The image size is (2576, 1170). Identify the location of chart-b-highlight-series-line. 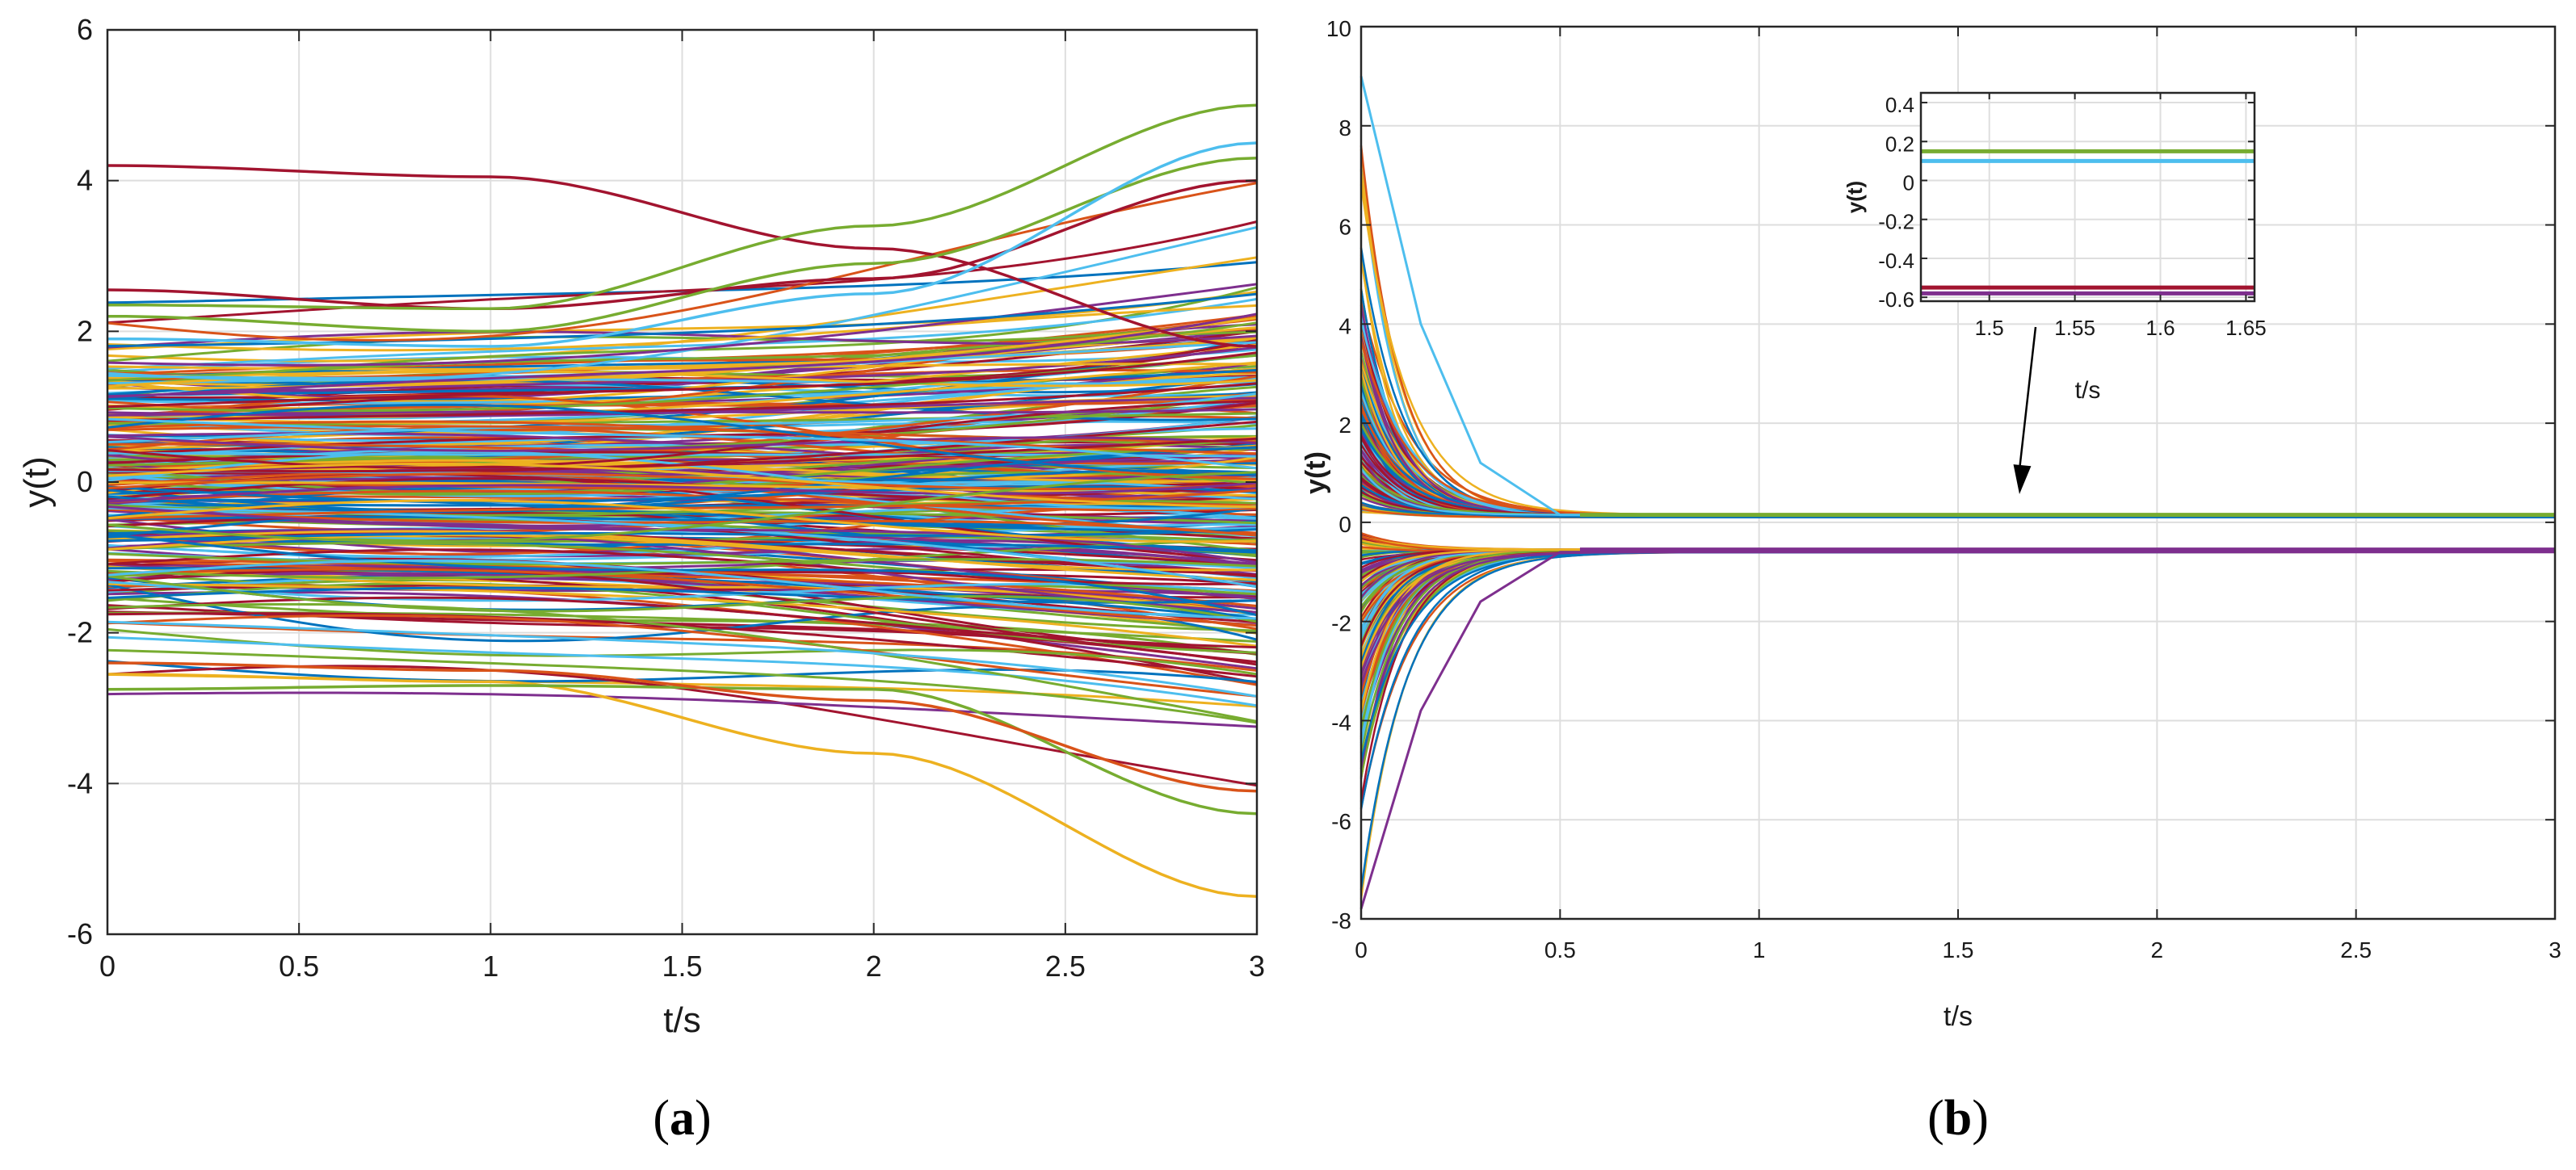
(1957, 730).